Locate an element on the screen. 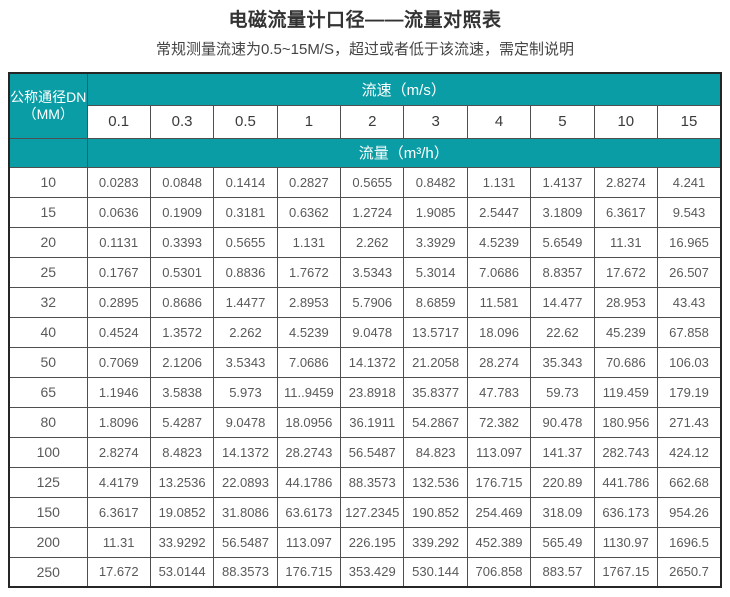  flow-value-cell: 22.62 is located at coordinates (562, 332).